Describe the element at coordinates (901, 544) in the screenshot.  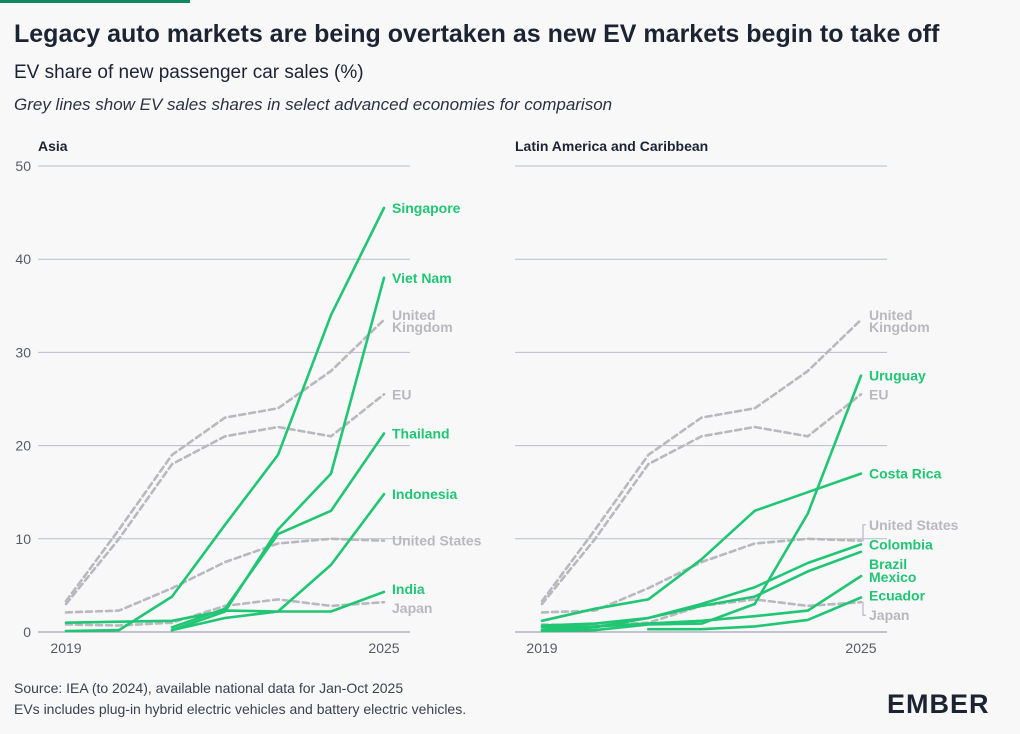
I see `series-label: Colombia` at that location.